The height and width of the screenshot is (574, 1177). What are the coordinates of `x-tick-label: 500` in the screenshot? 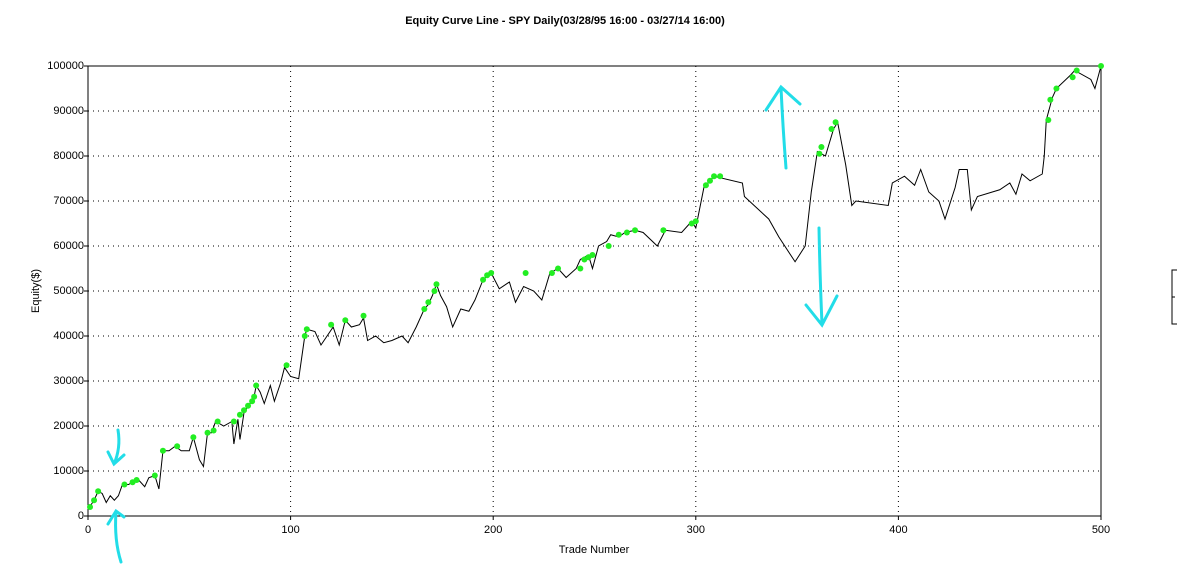 It's located at (1101, 530).